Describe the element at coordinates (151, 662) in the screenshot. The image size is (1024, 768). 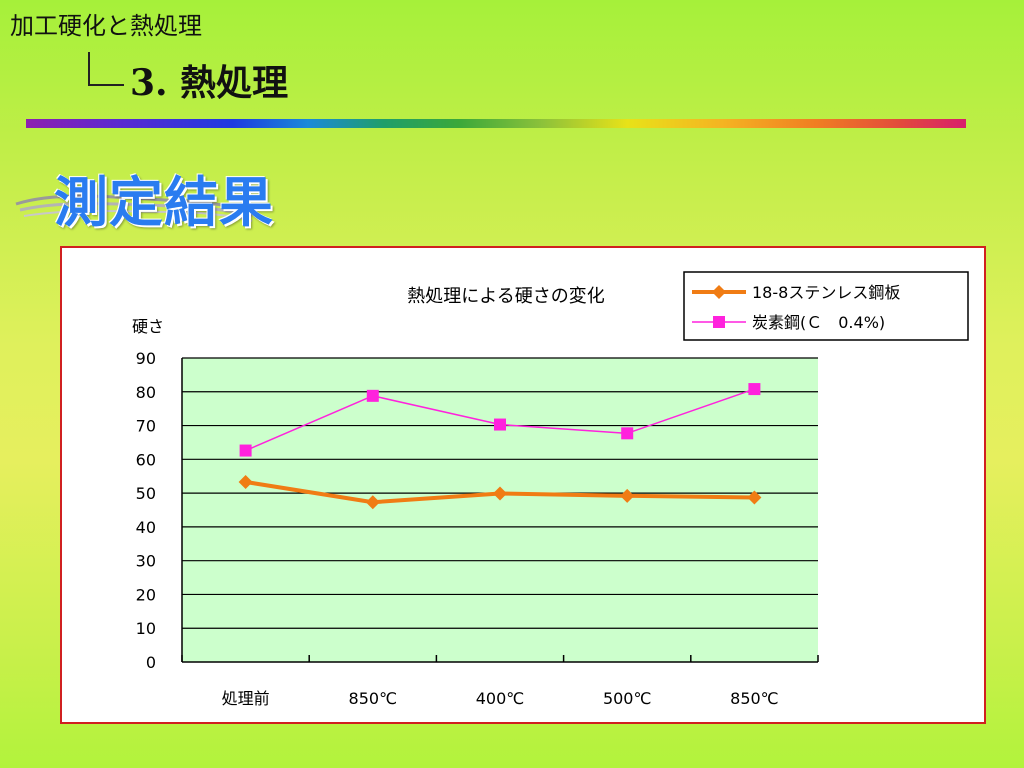
I see `y-tick-label: 0` at that location.